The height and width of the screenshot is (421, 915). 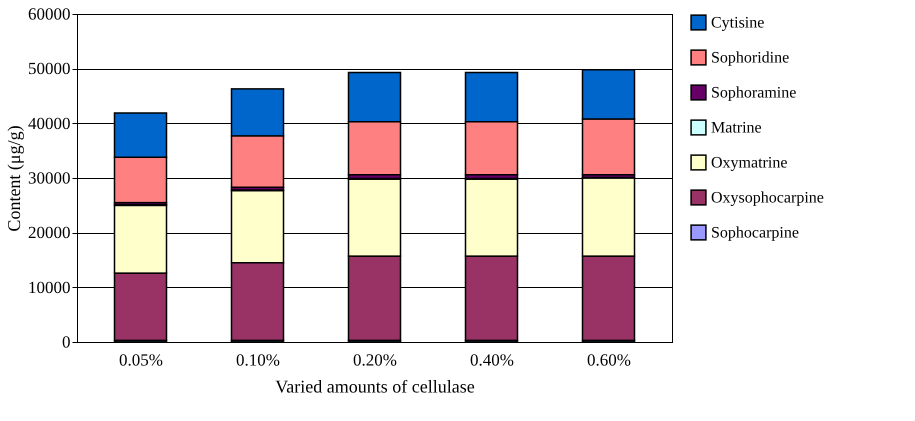 What do you see at coordinates (375, 386) in the screenshot?
I see `x-axis-title: Varied amounts of cellulase` at bounding box center [375, 386].